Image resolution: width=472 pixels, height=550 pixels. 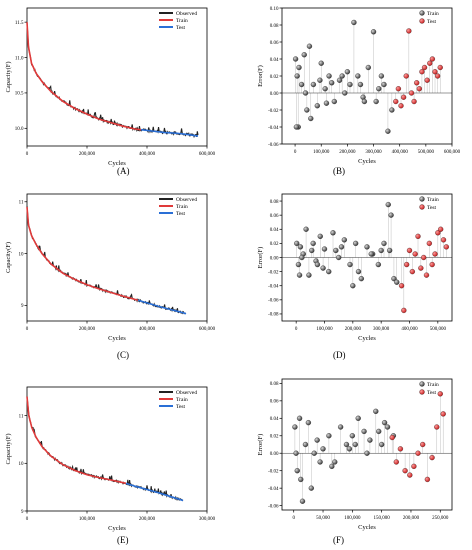 I want to click on x-axis-label-b: Cycles, so click(x=367, y=161).